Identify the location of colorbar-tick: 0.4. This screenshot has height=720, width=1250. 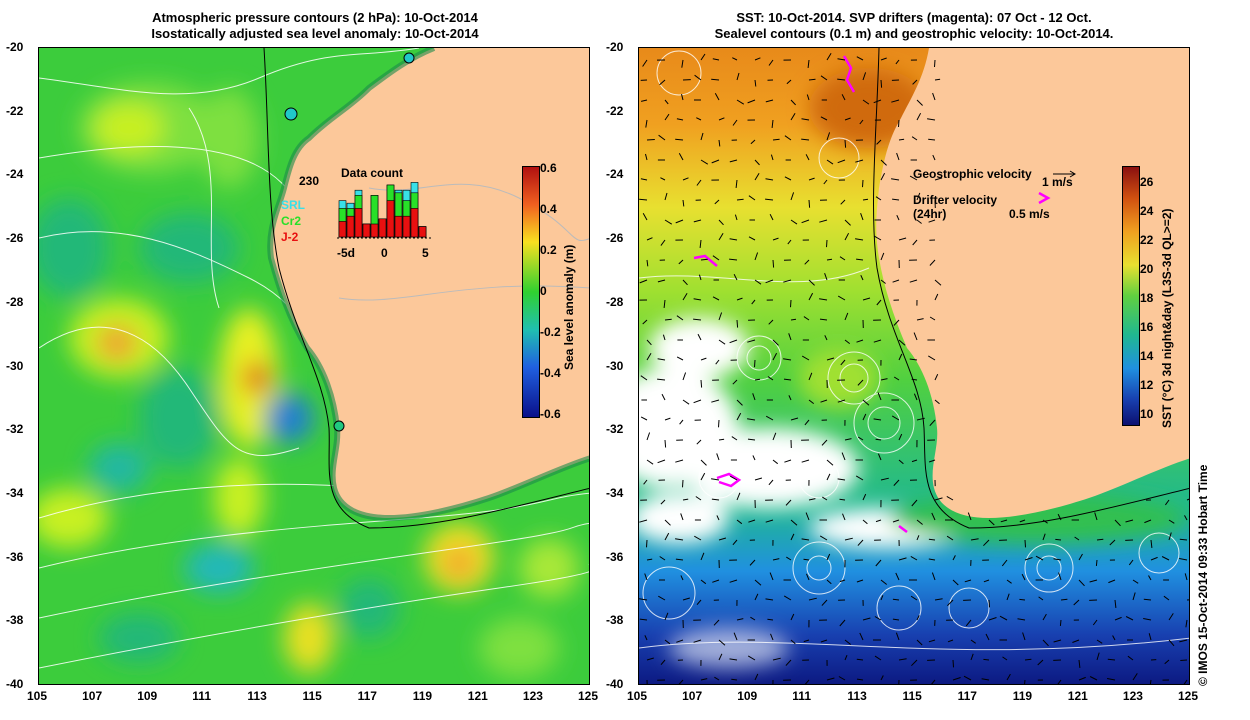
(548, 209).